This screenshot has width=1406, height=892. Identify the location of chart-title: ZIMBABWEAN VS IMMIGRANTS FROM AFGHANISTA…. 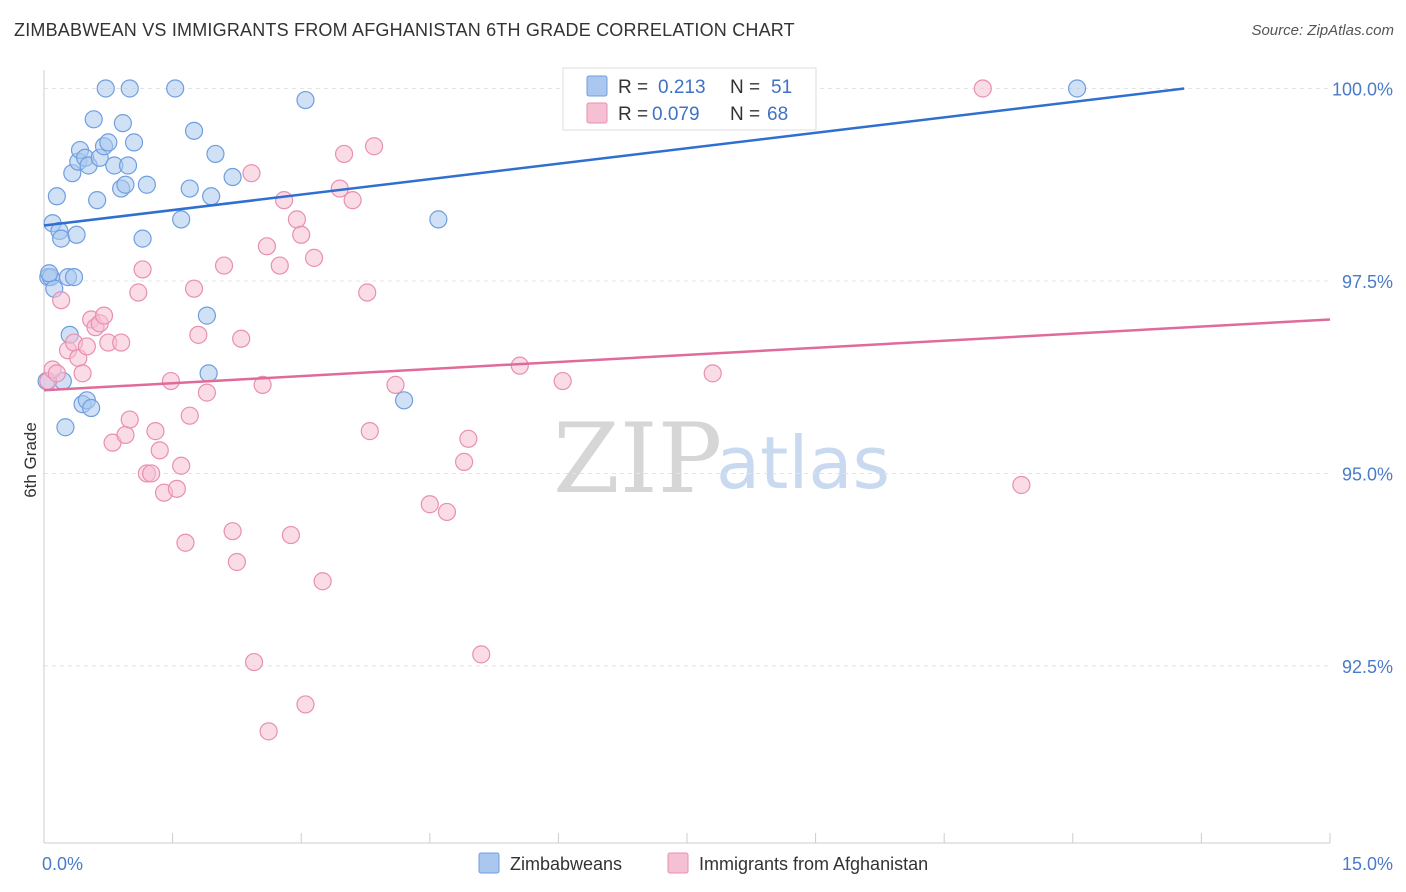
(404, 30).